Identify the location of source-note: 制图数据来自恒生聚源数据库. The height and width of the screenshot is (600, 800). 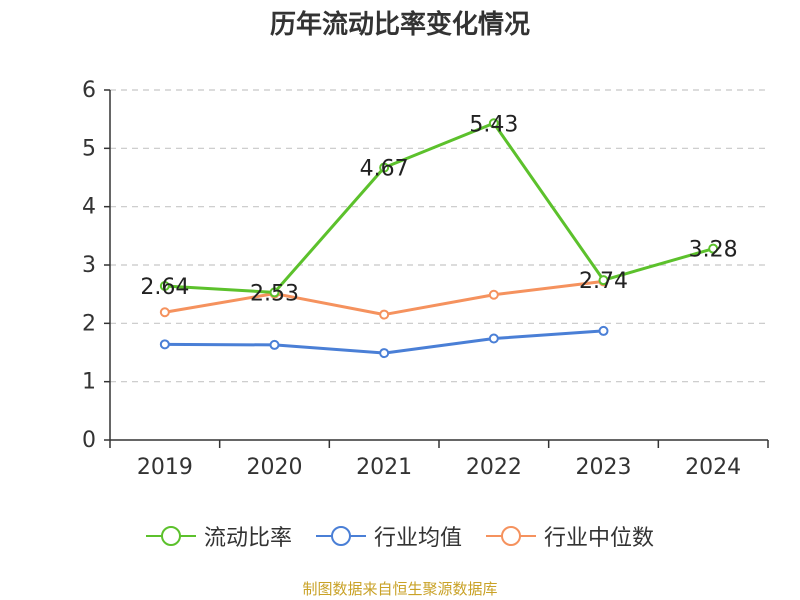
(400, 589).